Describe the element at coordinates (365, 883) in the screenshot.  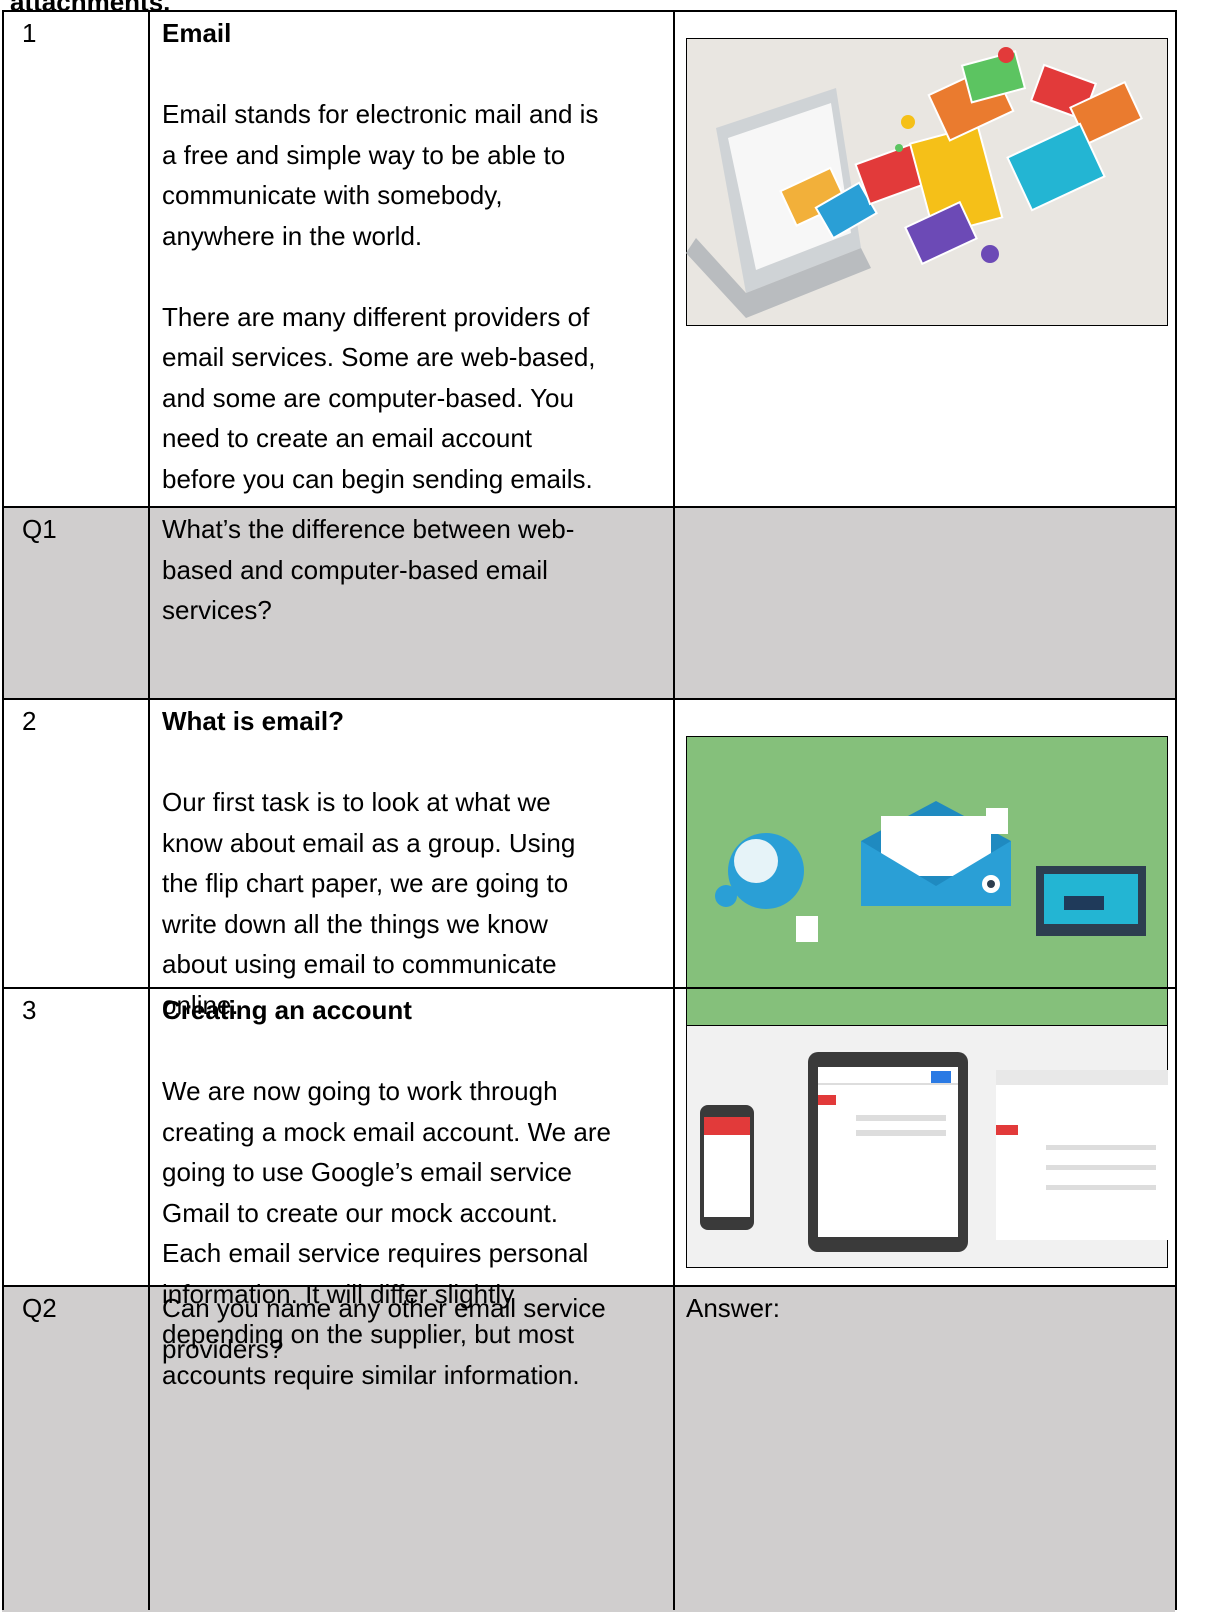
I see `body-text: the flip chart paper, we are going to` at that location.